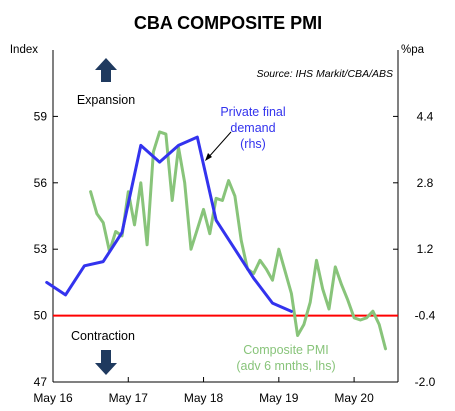 This screenshot has height=411, width=455. Describe the element at coordinates (252, 128) in the screenshot. I see `private-label-line2: demand` at that location.